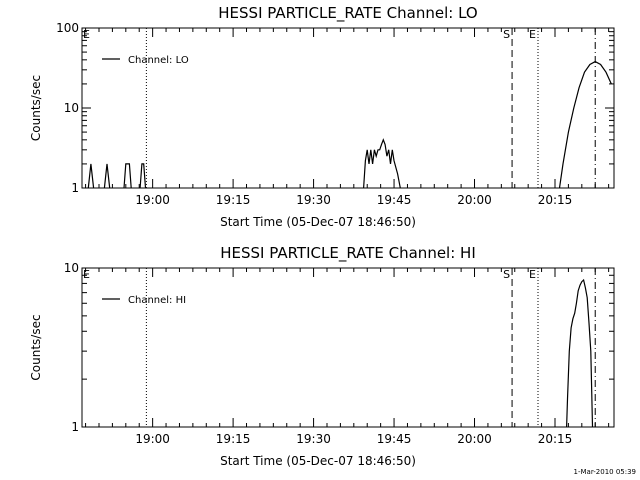  Describe the element at coordinates (474, 200) in the screenshot. I see `lo-xtick-label: 20:00` at that location.